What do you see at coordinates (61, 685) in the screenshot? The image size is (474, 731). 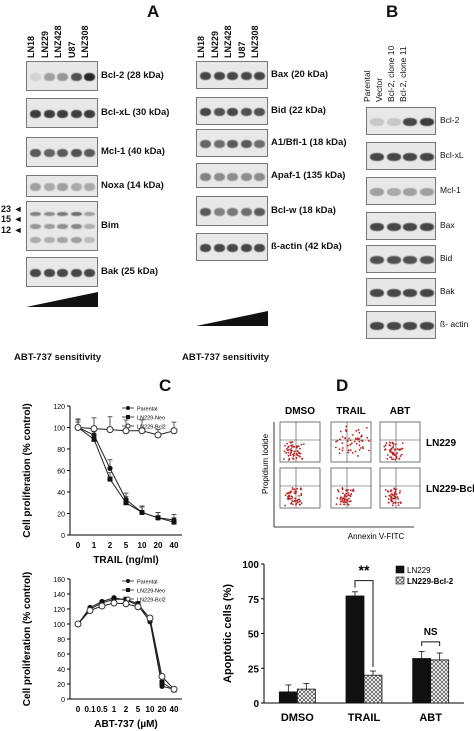 I see `y-tick-label: 20` at bounding box center [61, 685].